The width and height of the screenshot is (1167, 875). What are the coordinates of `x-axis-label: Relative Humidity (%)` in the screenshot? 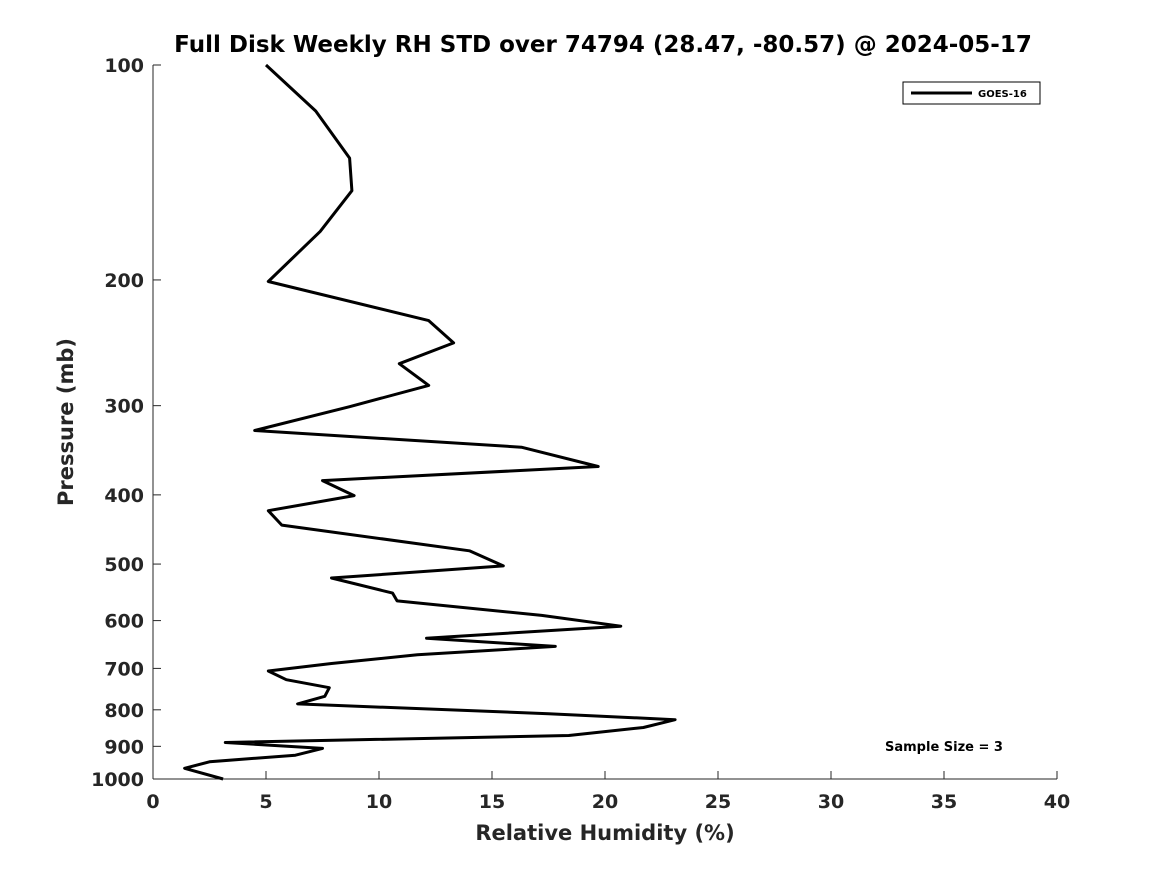 It's located at (604, 833).